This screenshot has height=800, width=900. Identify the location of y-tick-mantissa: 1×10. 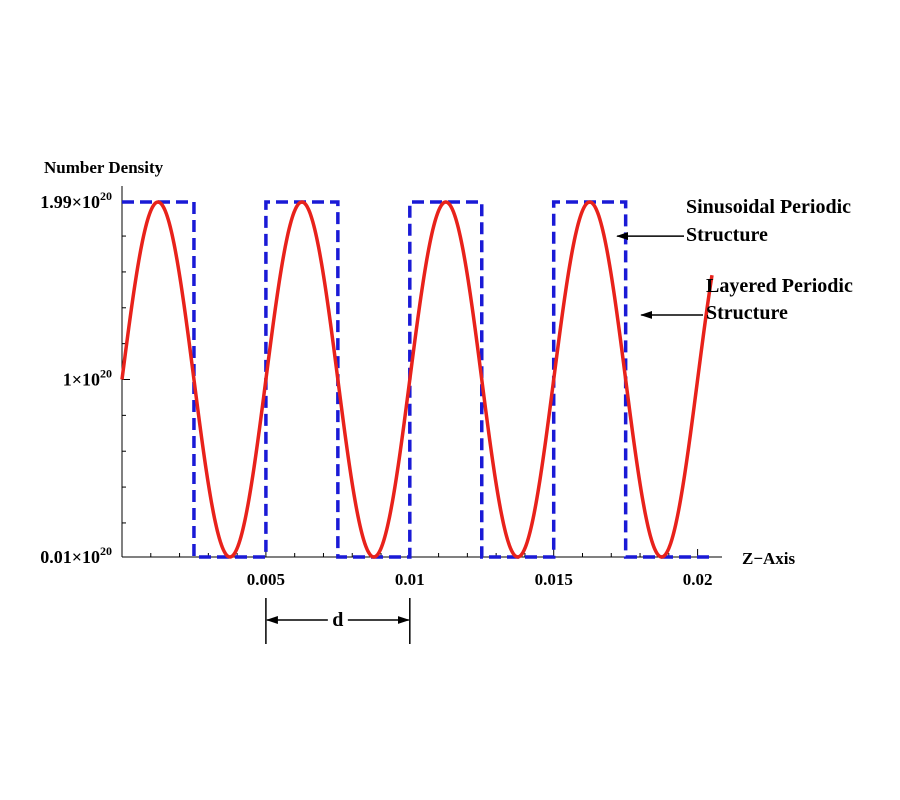
(81, 380).